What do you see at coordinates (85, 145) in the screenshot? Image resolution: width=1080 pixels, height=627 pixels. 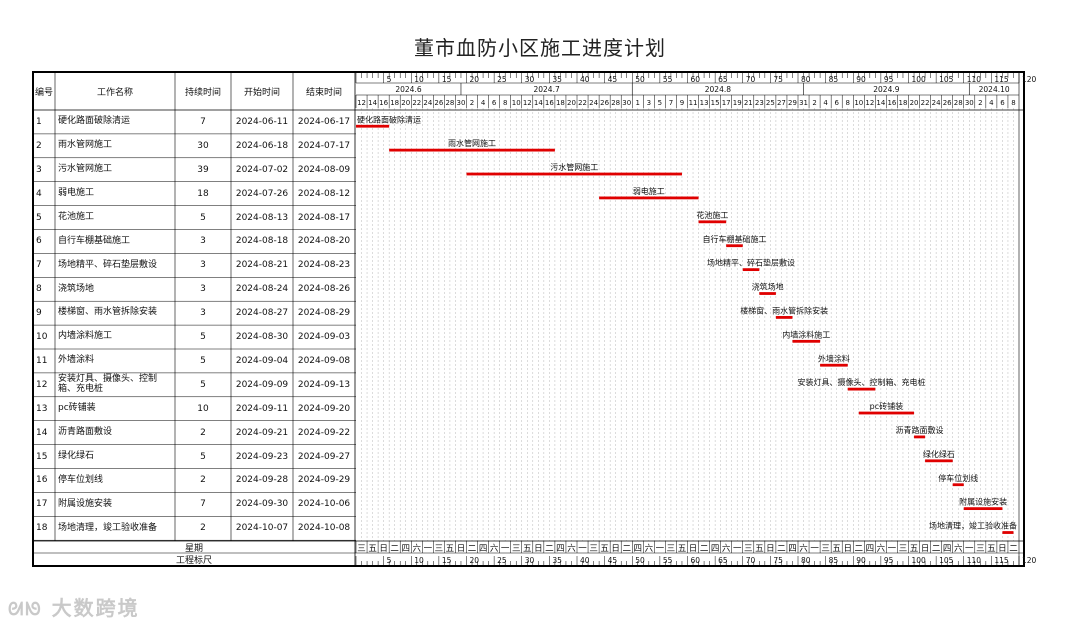 I see `task-name: 雨水管网施工` at bounding box center [85, 145].